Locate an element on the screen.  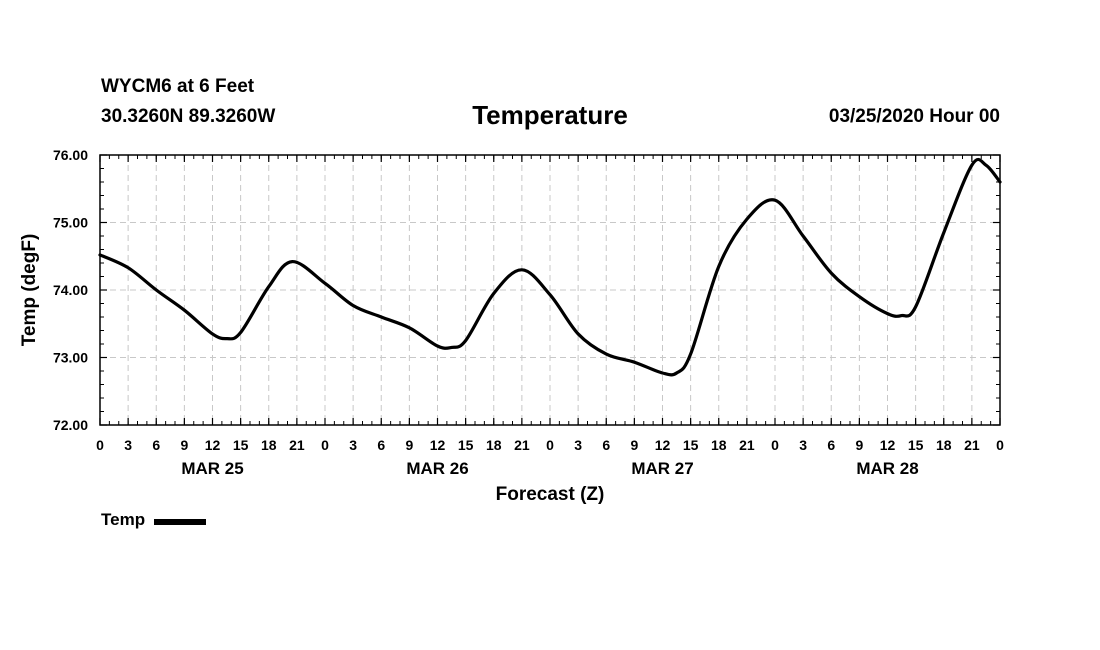
x-axis-label: Forecast (Z) is located at coordinates (550, 494).